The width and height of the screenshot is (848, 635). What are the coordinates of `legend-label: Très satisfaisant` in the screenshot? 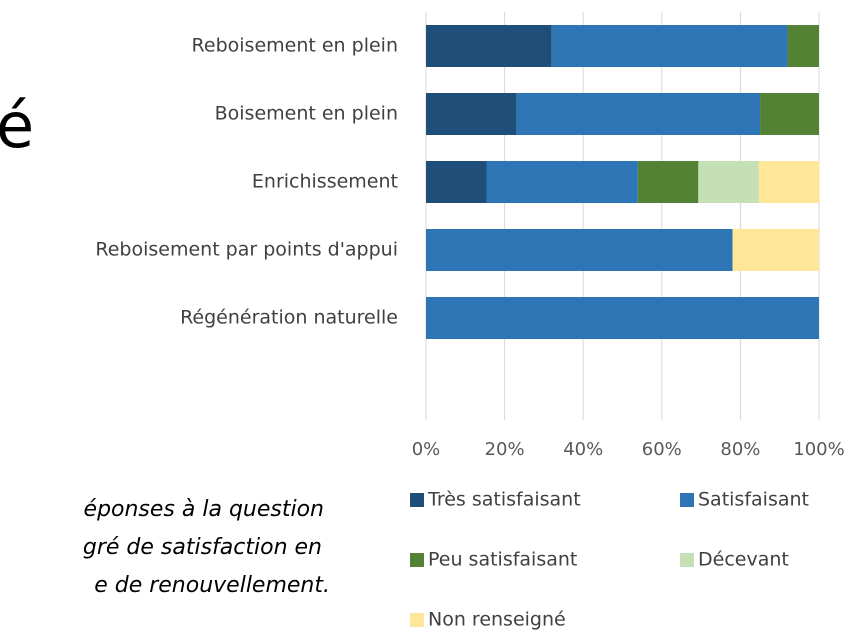 It's located at (504, 500).